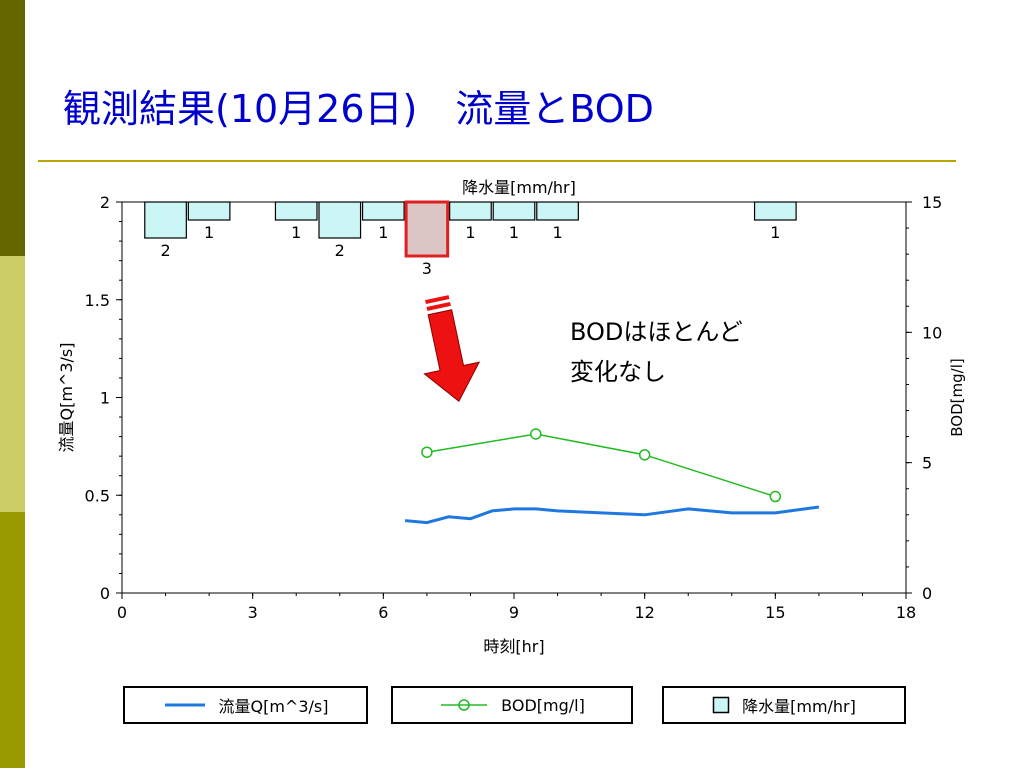 Image resolution: width=1024 pixels, height=768 pixels. Describe the element at coordinates (464, 705) in the screenshot. I see `legend-bod-swatch` at that location.